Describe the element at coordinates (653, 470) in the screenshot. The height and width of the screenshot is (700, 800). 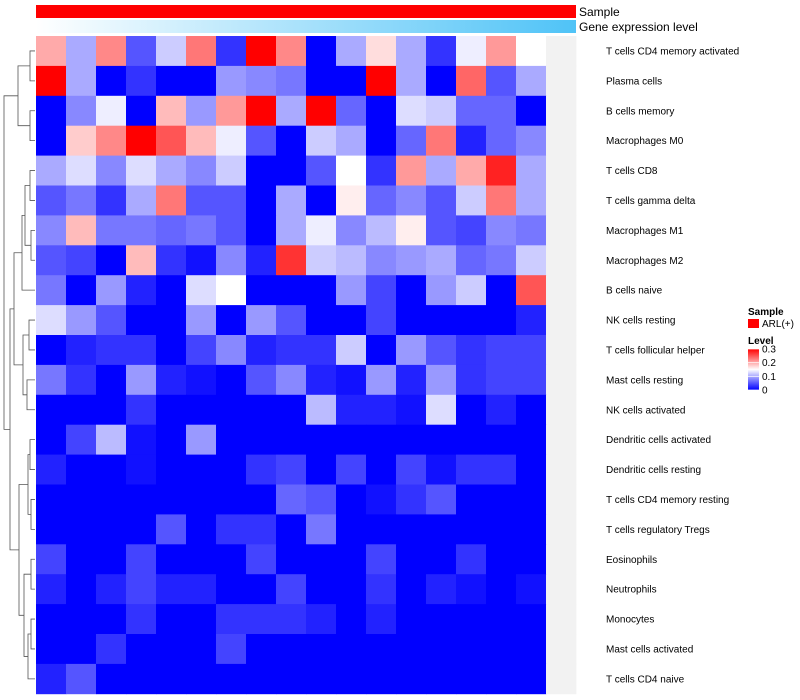
I see `row-label: Dendritic cells resting` at that location.